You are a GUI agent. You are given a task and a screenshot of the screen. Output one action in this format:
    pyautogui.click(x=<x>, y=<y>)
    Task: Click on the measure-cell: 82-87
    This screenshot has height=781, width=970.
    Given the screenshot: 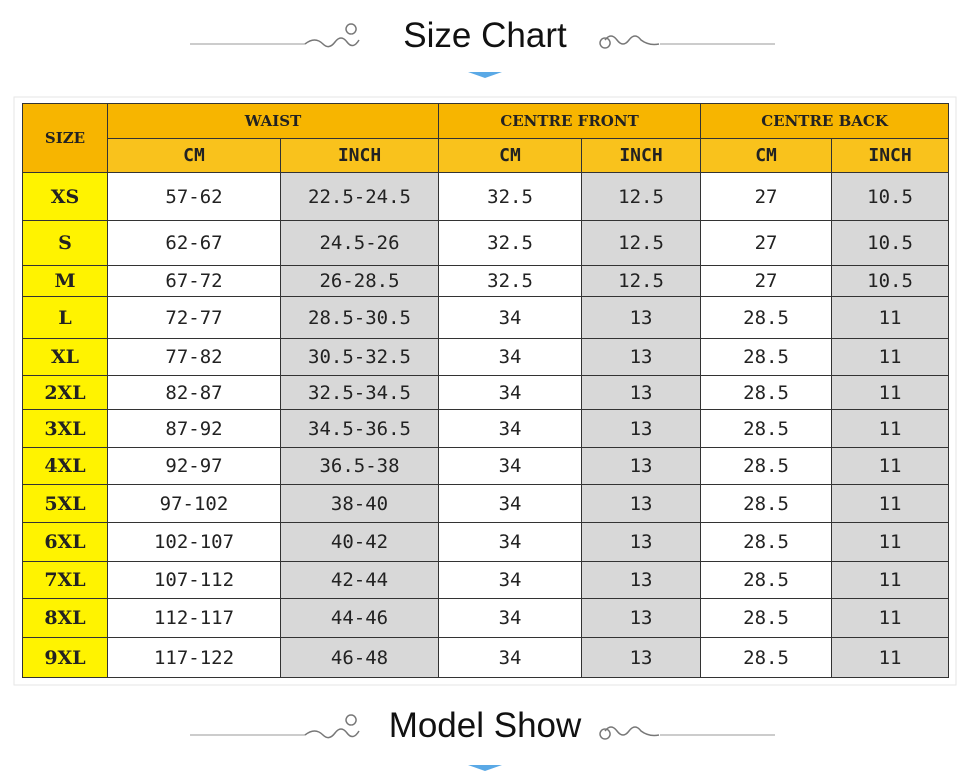 What is the action you would take?
    pyautogui.click(x=194, y=392)
    